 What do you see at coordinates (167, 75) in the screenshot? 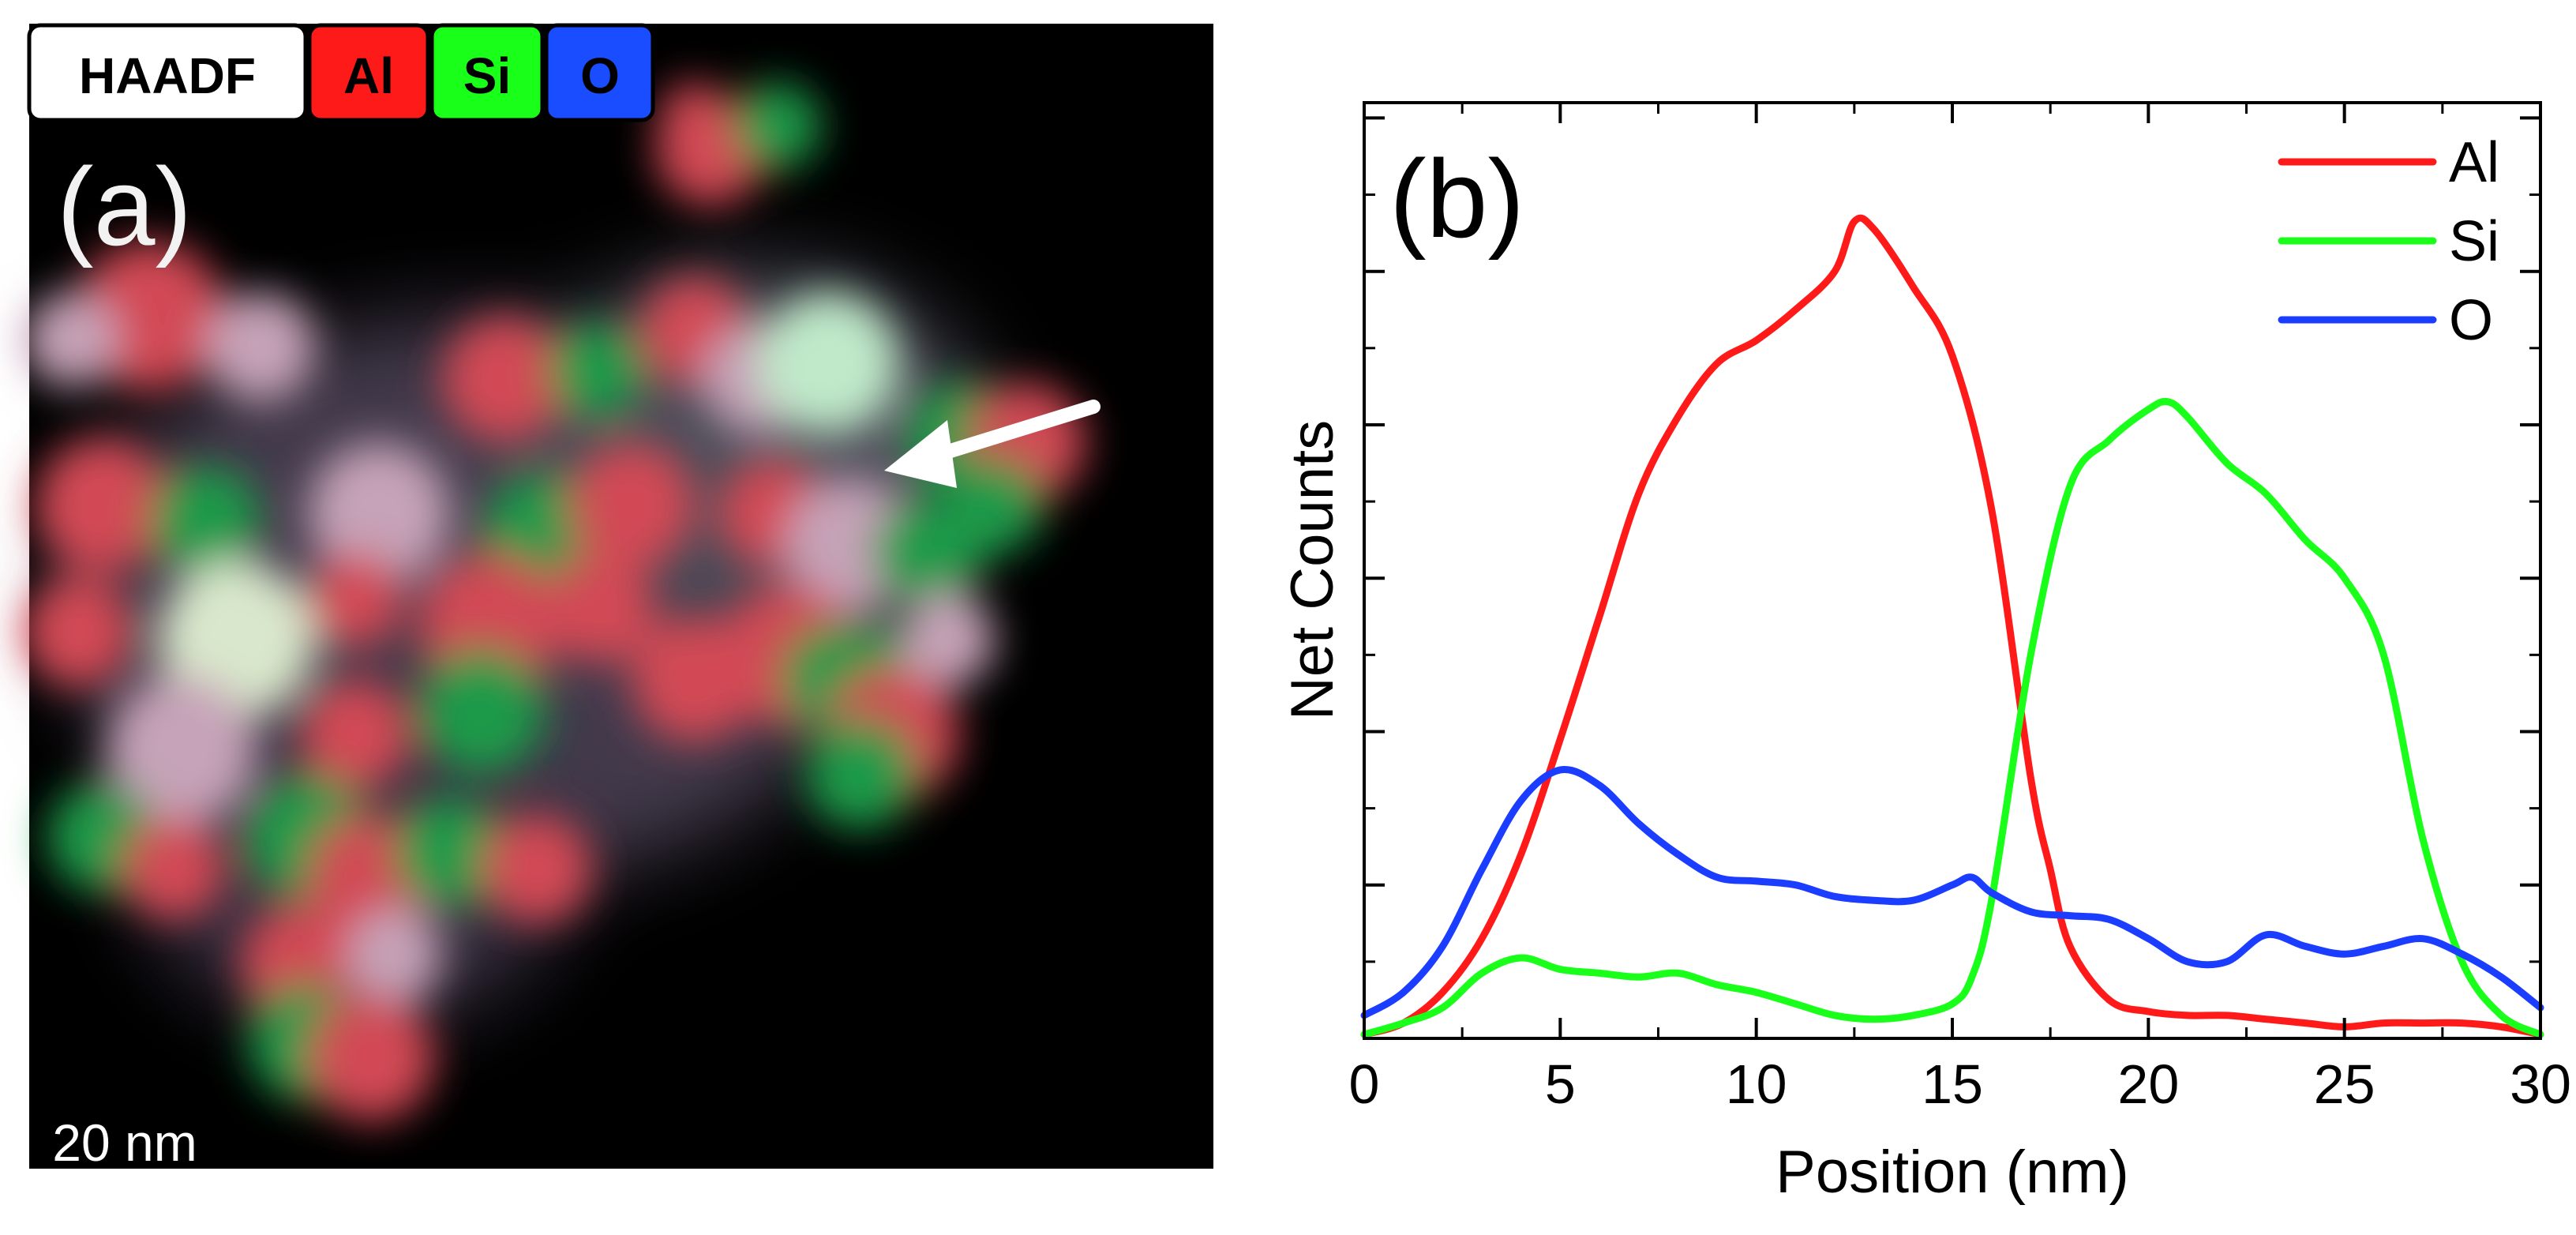
I see `legend-label-haadf: HAADF` at bounding box center [167, 75].